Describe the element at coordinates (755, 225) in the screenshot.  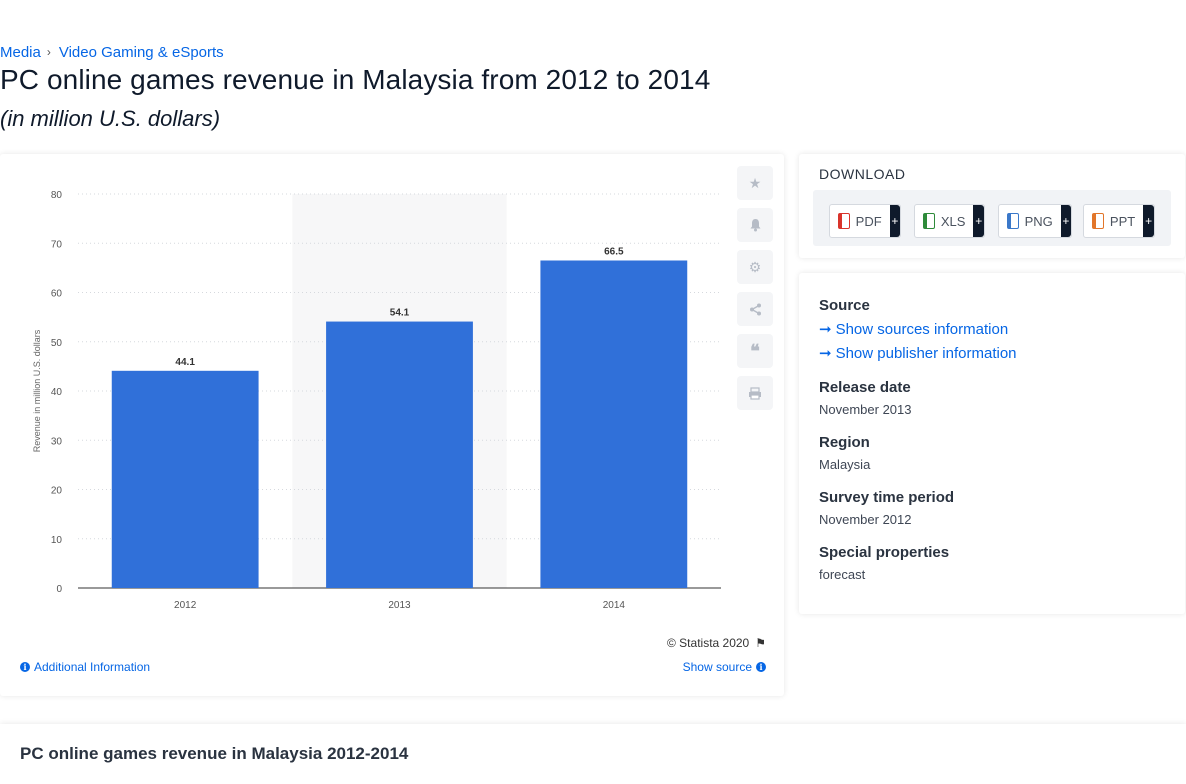
I see `bell-icon` at that location.